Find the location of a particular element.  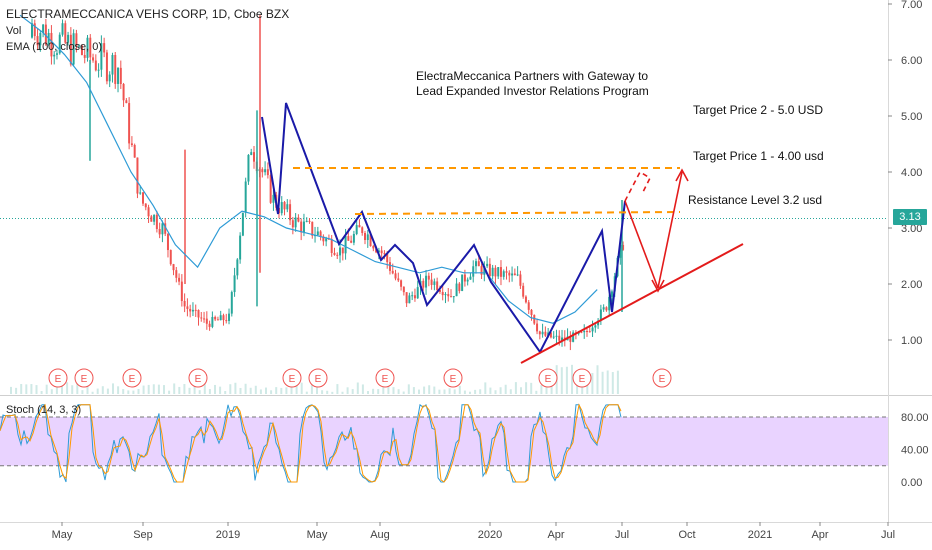

price-tick-label: 4.00 is located at coordinates (911, 173).